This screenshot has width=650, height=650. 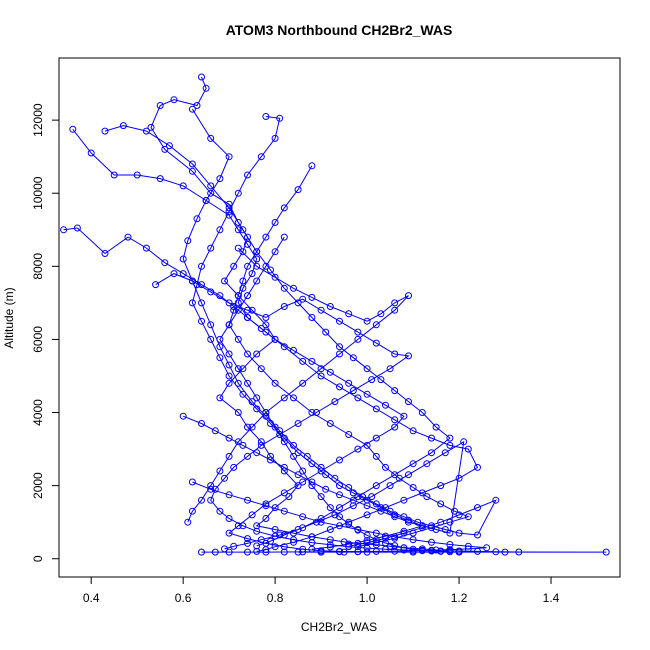 I want to click on y-tick-label: 10000, so click(x=38, y=193).